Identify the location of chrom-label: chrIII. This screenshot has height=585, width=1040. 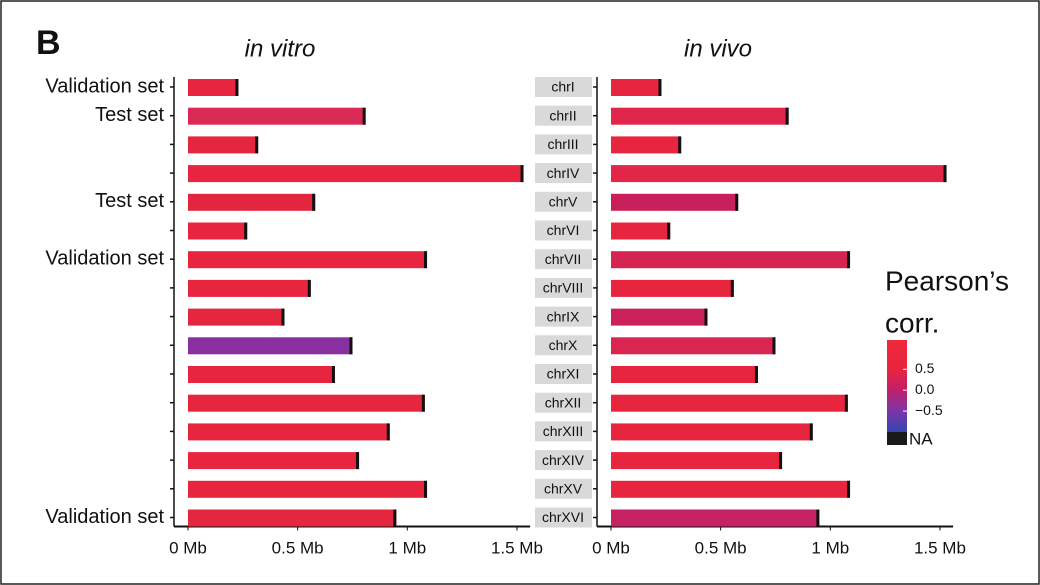
(562, 144).